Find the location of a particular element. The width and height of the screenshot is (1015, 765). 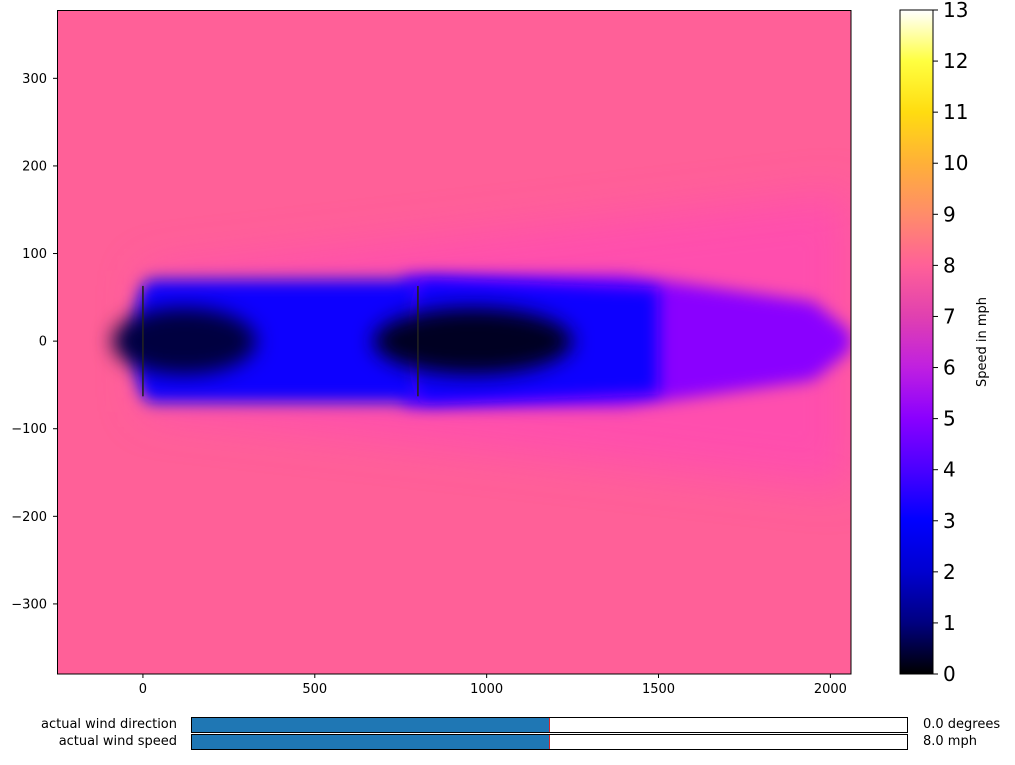

colorbar-tick-label: 13 is located at coordinates (955, 11).